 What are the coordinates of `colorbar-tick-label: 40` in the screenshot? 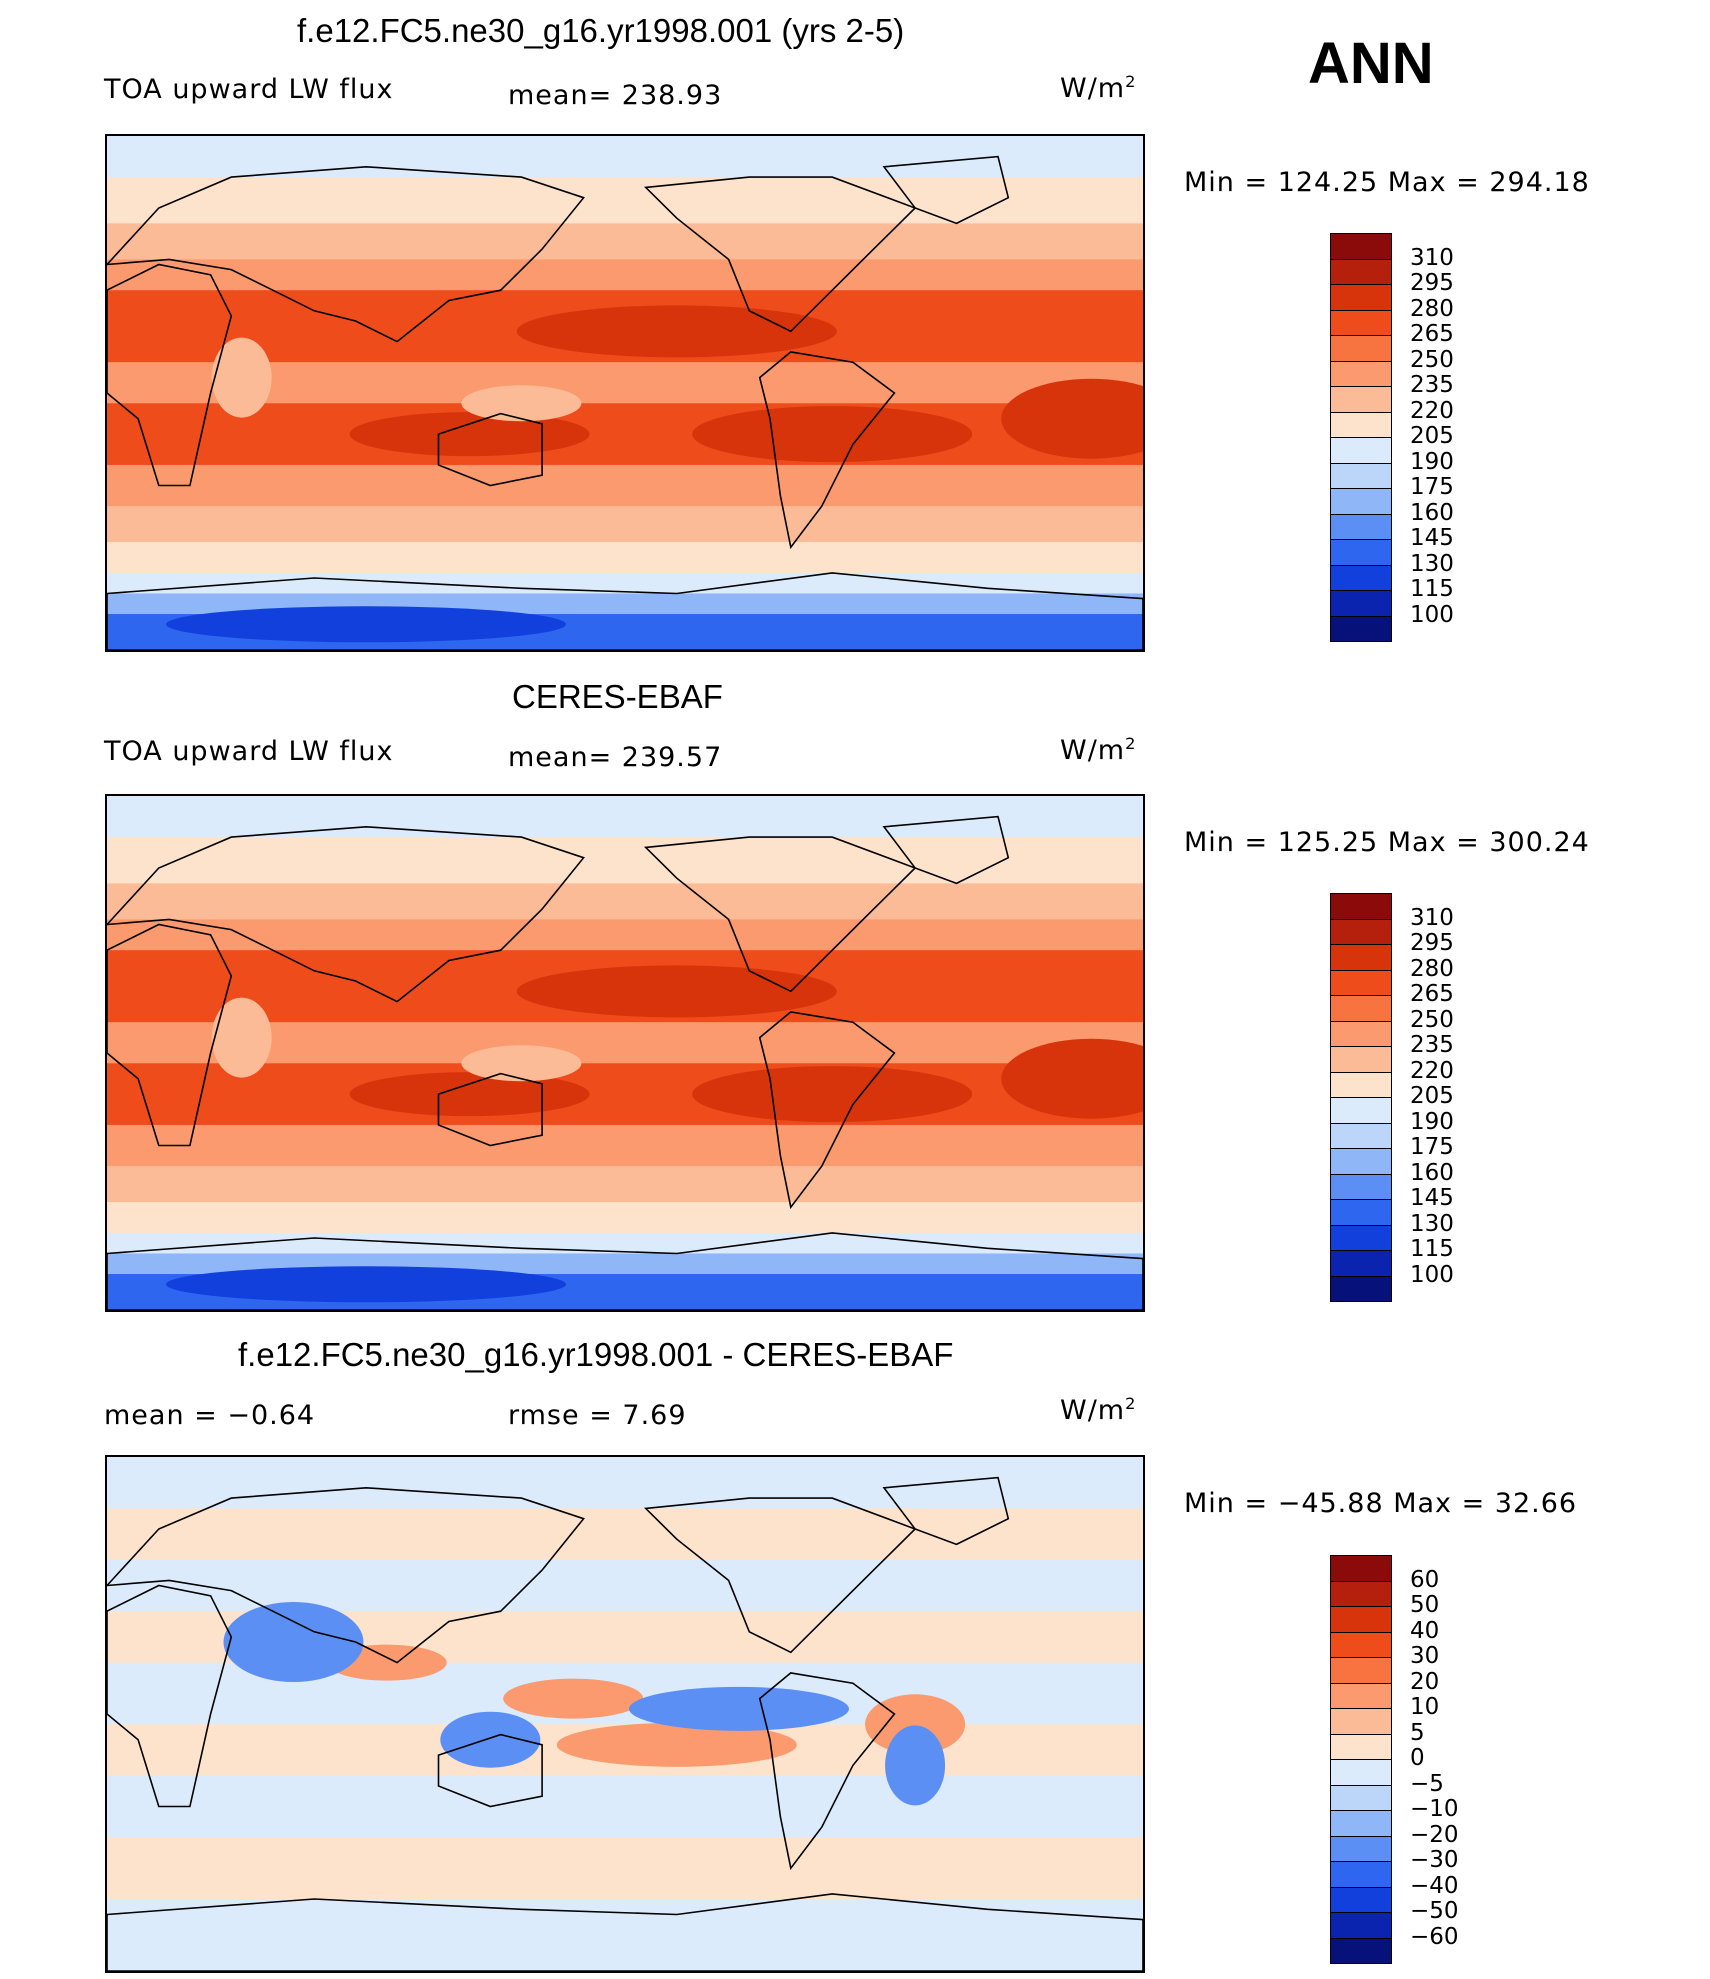 It's located at (1425, 1630).